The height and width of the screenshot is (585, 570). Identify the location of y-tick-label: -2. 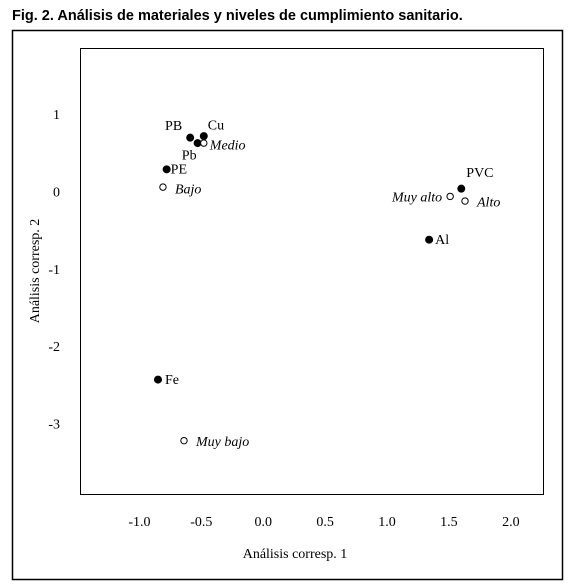
(54, 347).